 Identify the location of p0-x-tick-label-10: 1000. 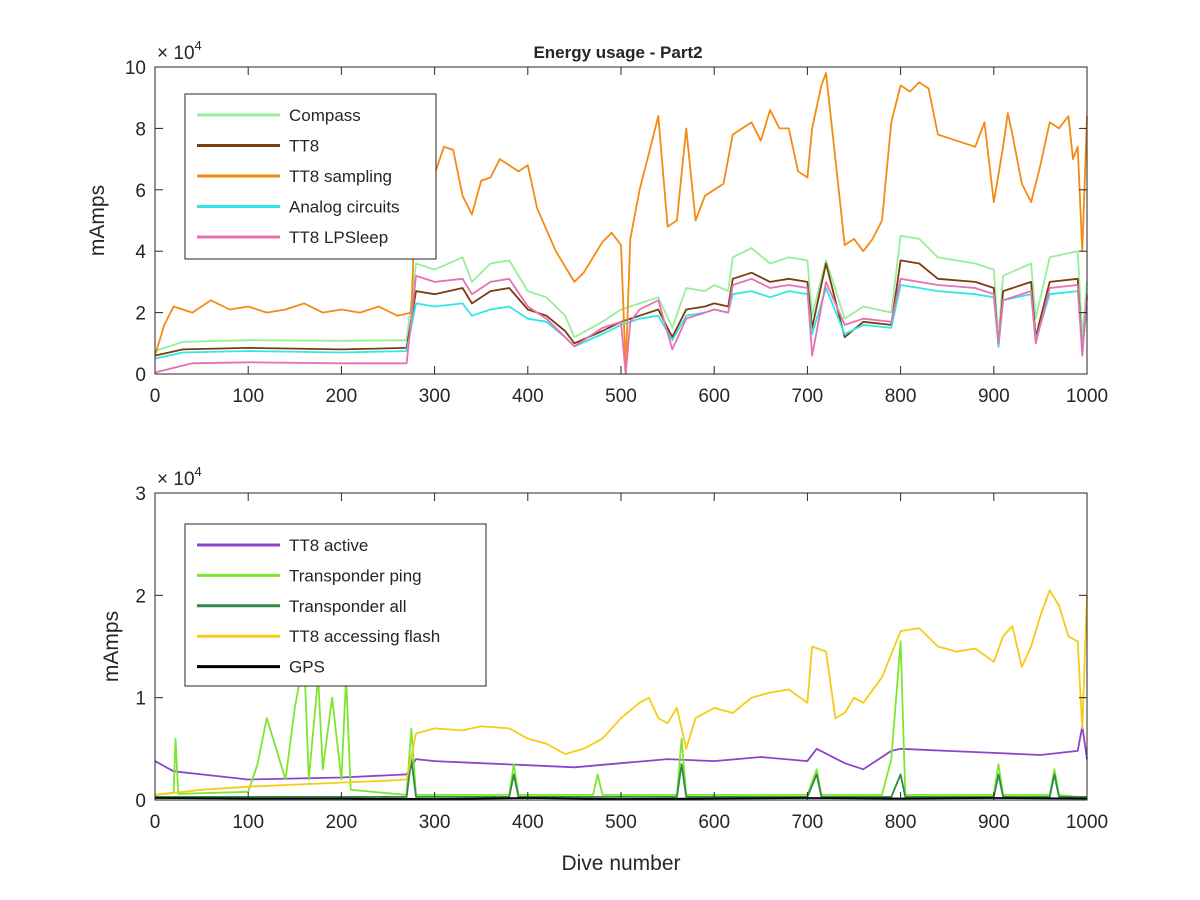
(1087, 396).